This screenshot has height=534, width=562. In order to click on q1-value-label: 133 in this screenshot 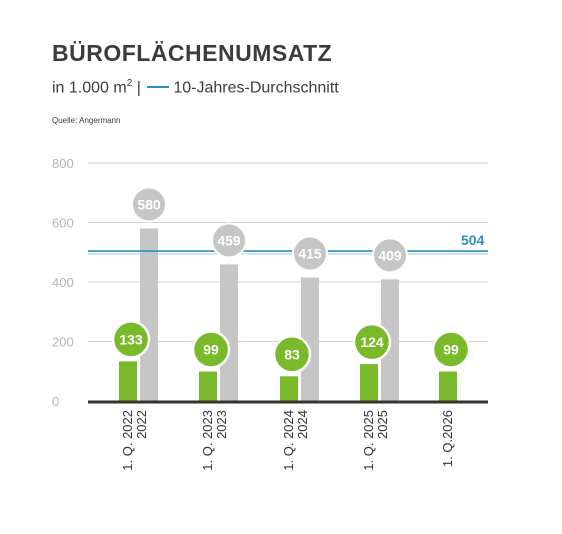, I will do `click(131, 339)`.